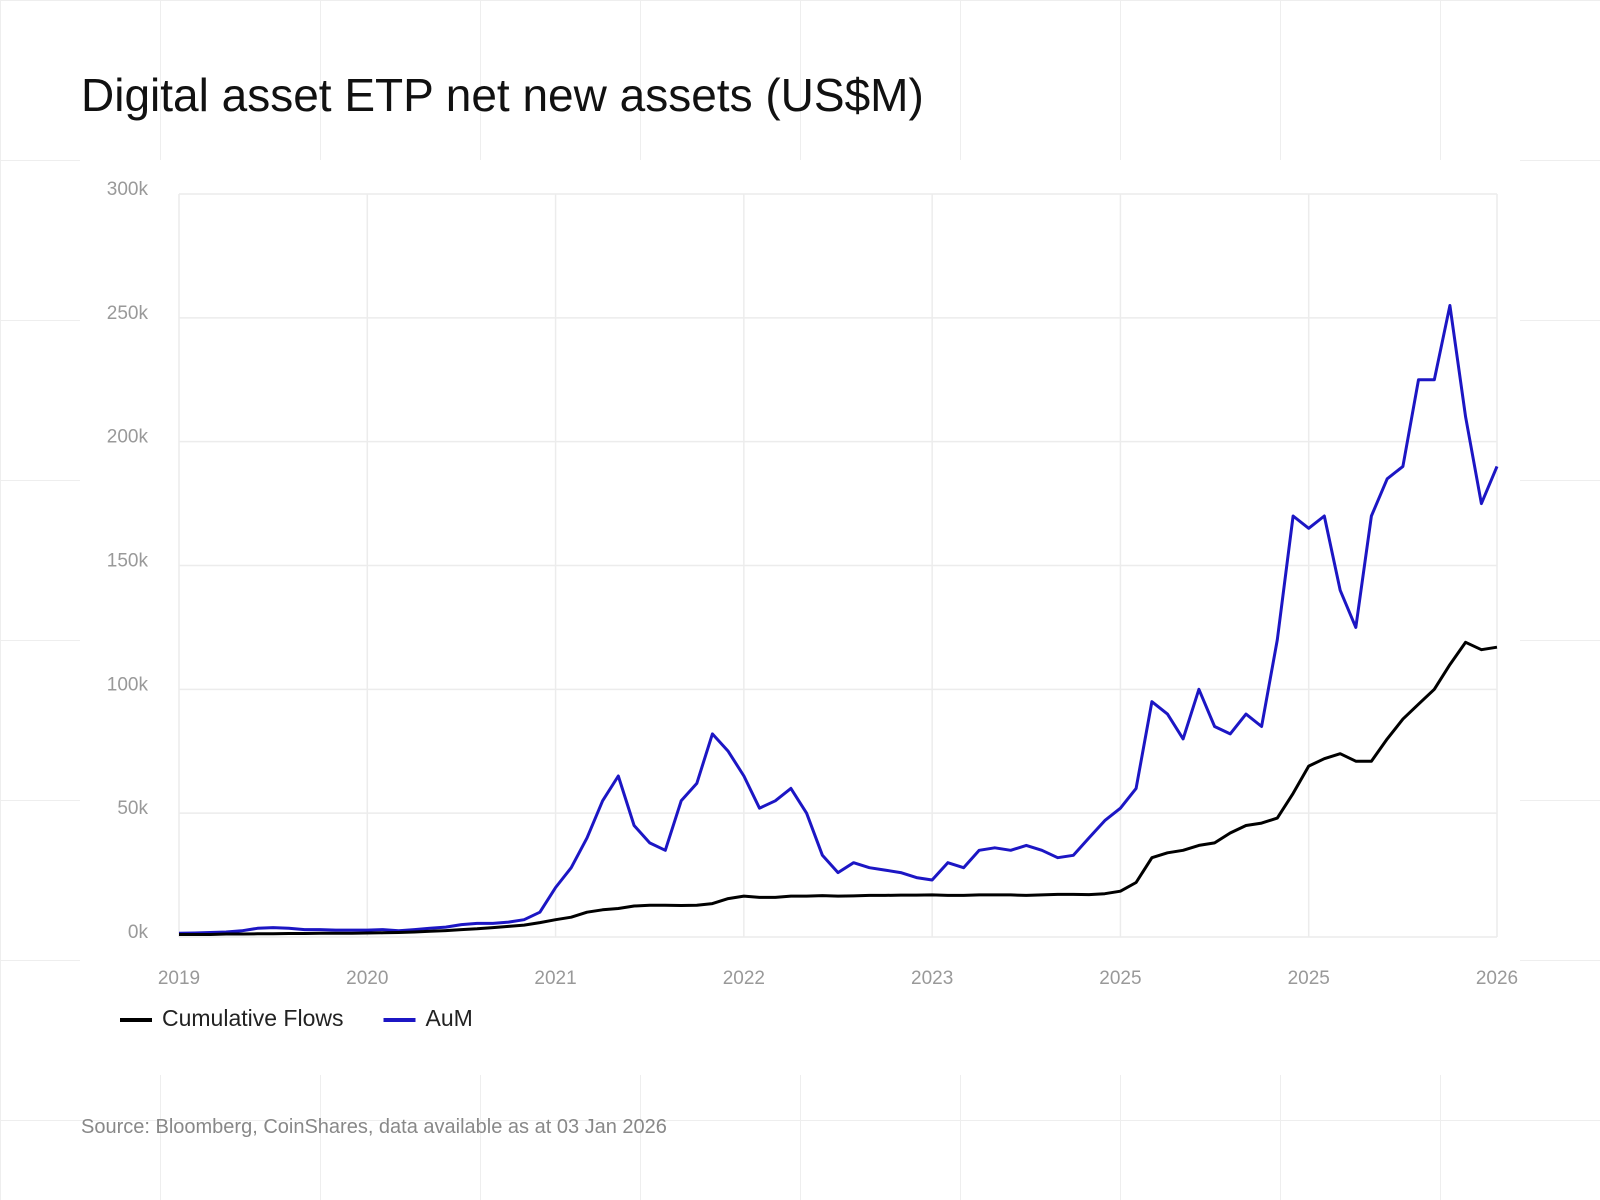  What do you see at coordinates (555, 978) in the screenshot?
I see `x-tick-label: 2021` at bounding box center [555, 978].